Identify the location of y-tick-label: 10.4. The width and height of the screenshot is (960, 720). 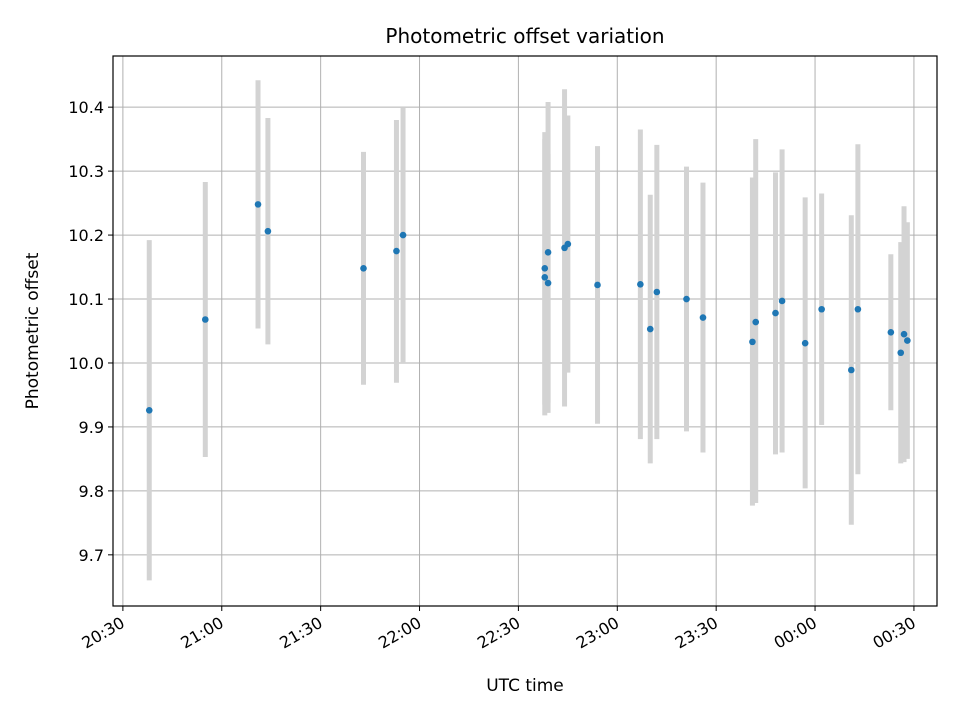
(86, 107).